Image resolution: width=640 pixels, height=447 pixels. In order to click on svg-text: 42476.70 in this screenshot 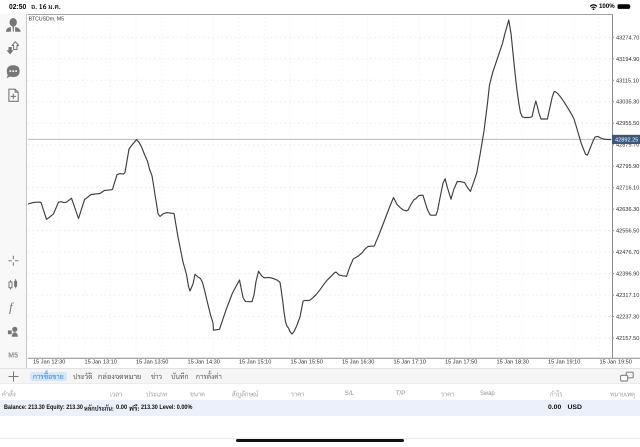, I will do `click(627, 253)`.